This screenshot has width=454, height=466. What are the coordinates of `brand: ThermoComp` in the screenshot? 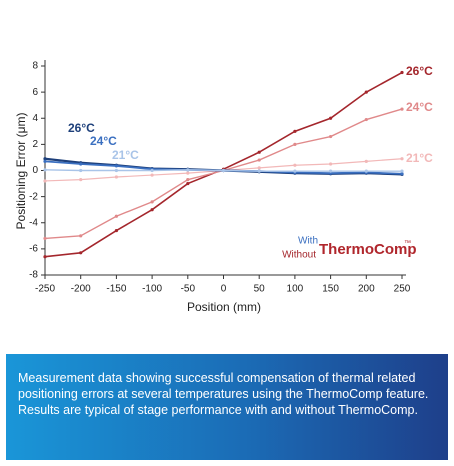 It's located at (368, 249).